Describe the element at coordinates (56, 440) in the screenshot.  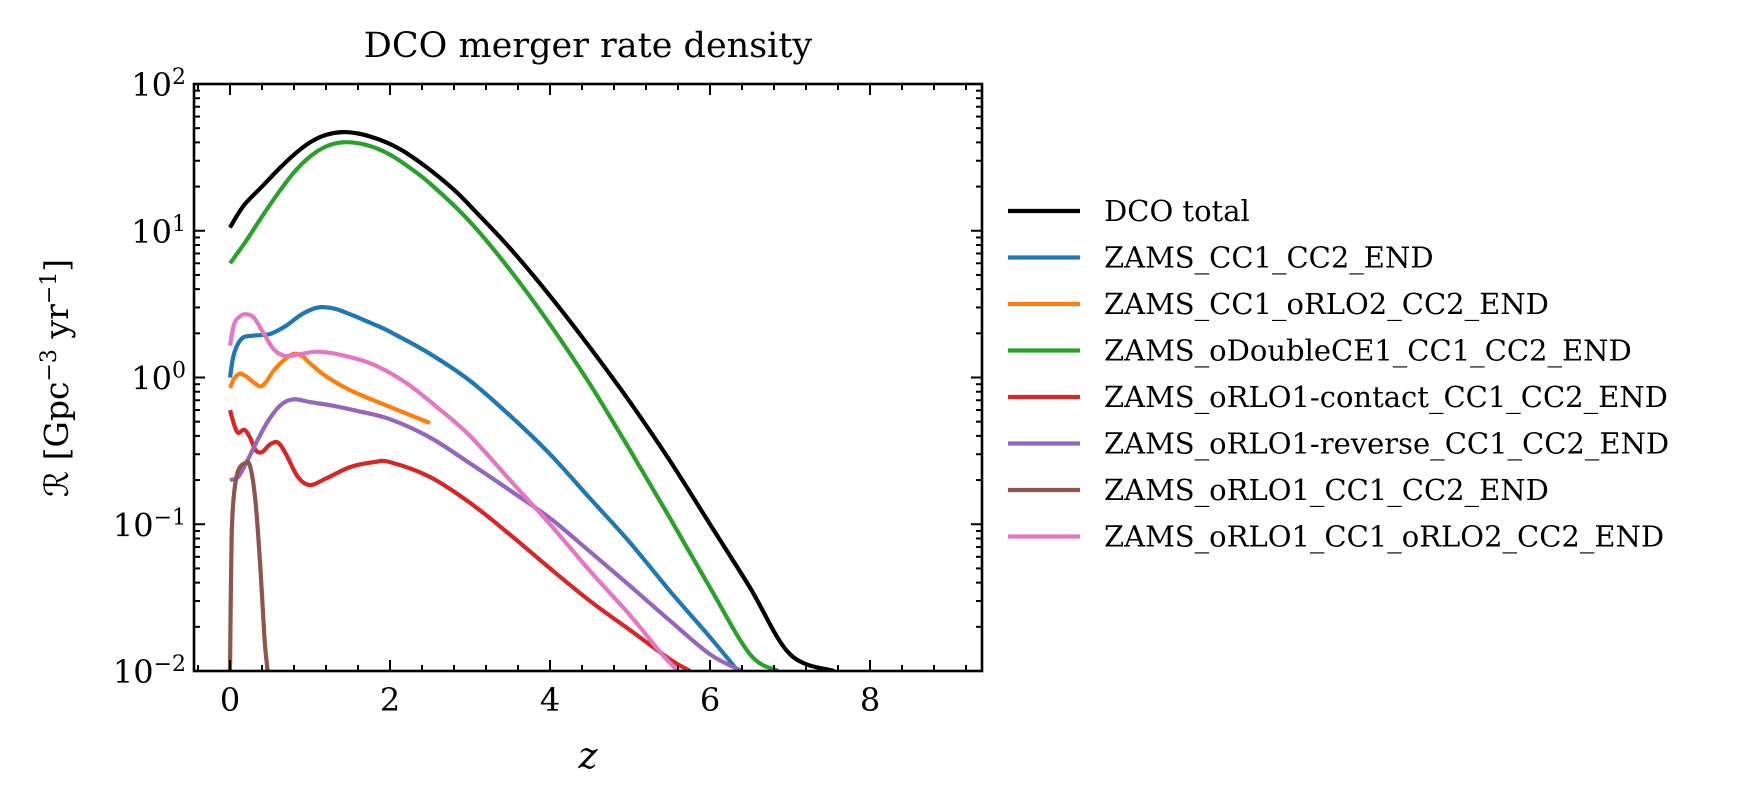
I see `y-label-prefix: ℛ [Gpc` at that location.